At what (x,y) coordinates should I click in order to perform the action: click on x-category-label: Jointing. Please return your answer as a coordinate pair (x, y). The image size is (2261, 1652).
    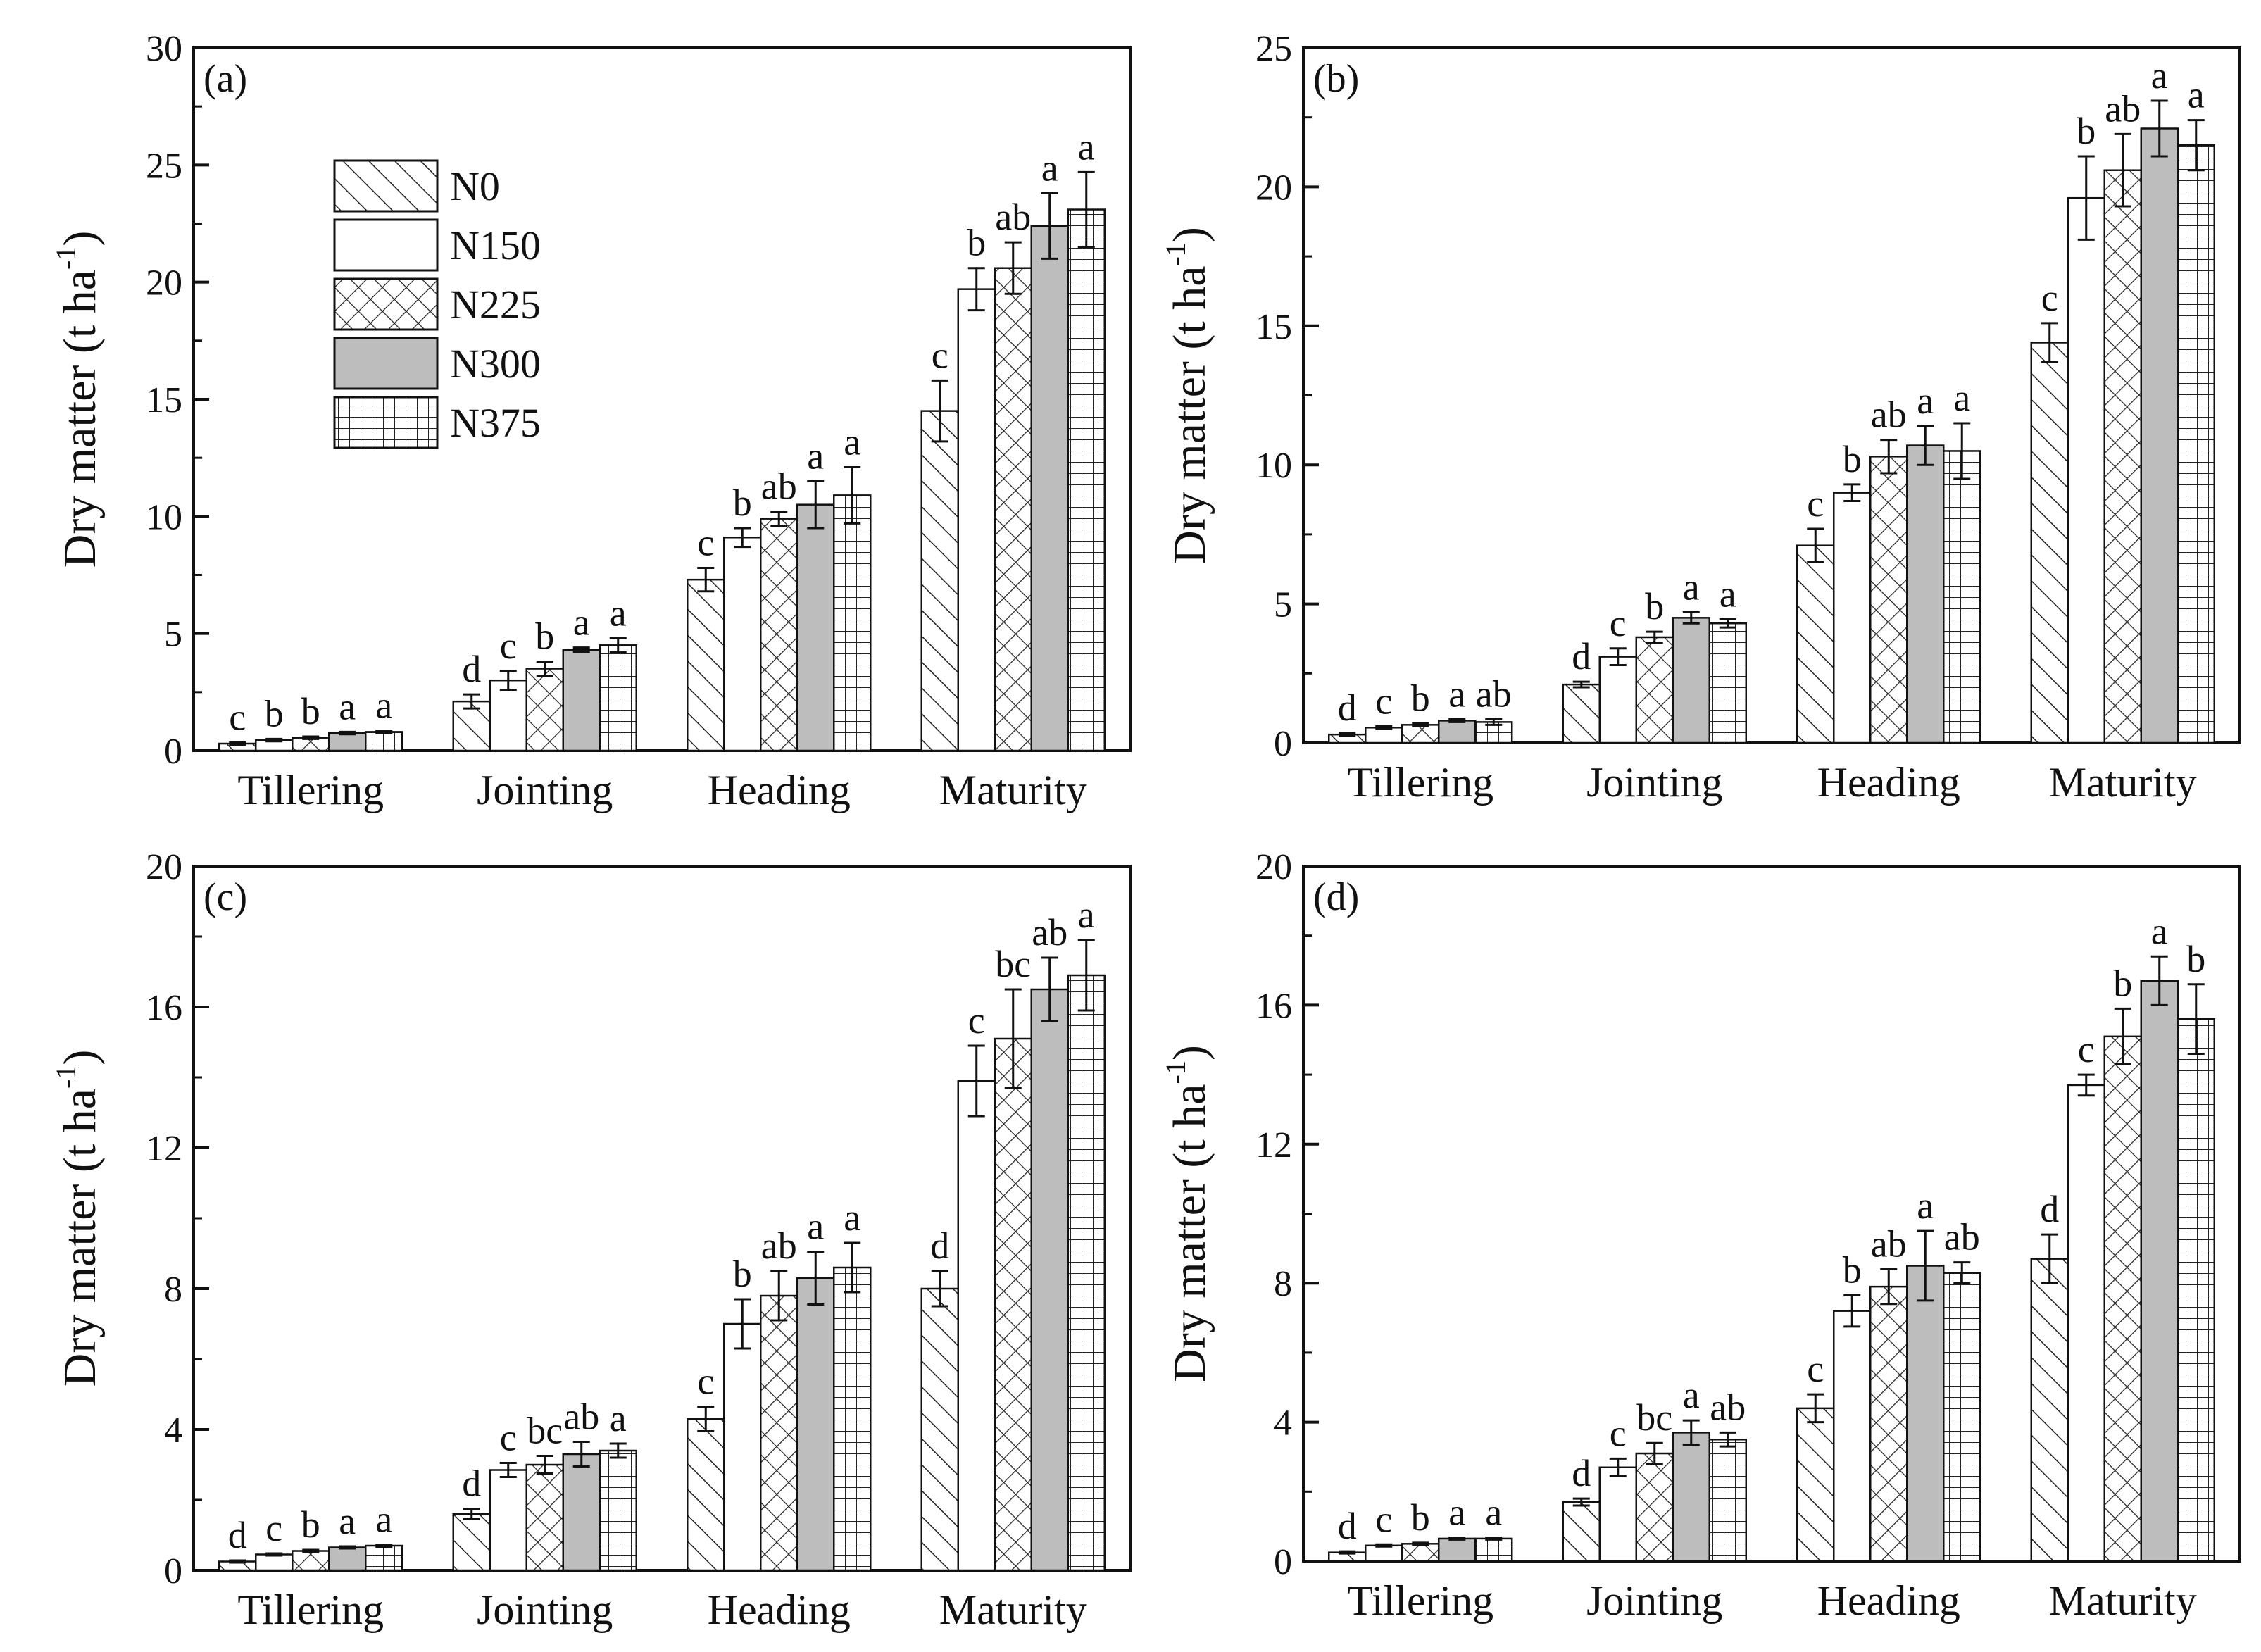
    Looking at the image, I should click on (545, 790).